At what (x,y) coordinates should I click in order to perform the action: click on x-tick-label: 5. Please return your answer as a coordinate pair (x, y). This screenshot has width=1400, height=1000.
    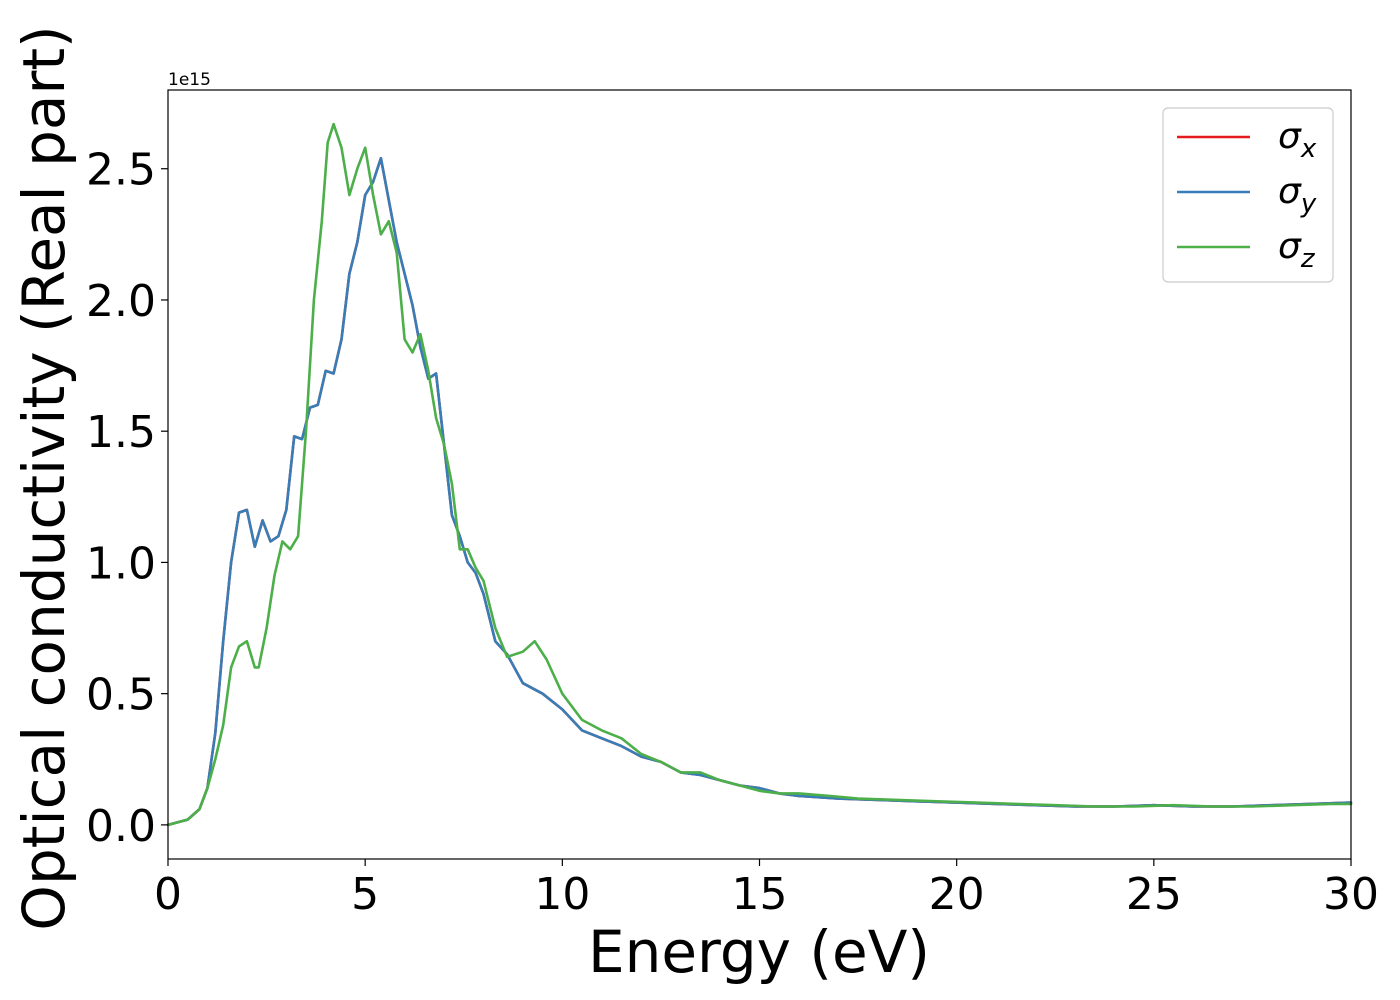
    Looking at the image, I should click on (365, 894).